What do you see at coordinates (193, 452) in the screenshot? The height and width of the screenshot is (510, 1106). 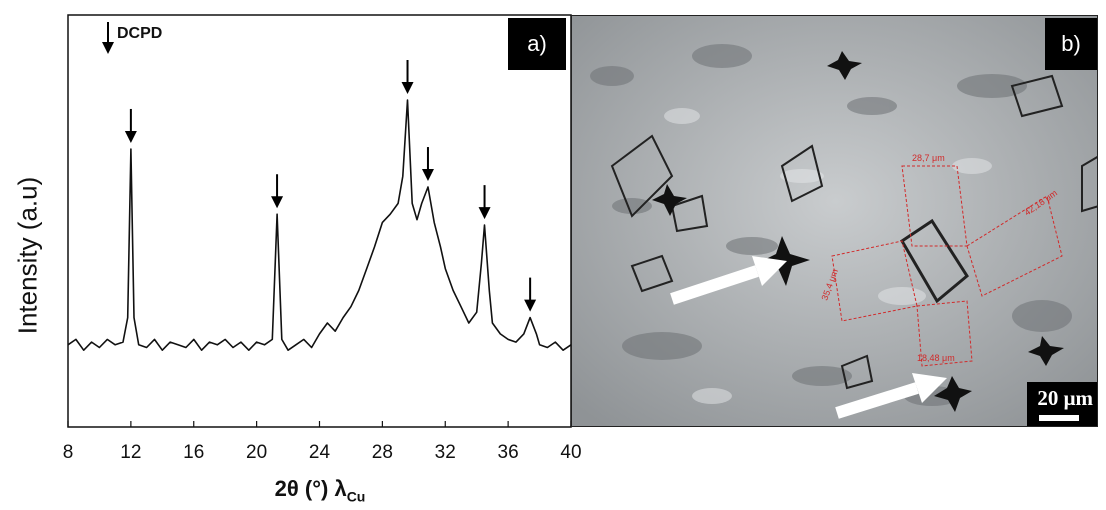 I see `x-tick-label: 16` at bounding box center [193, 452].